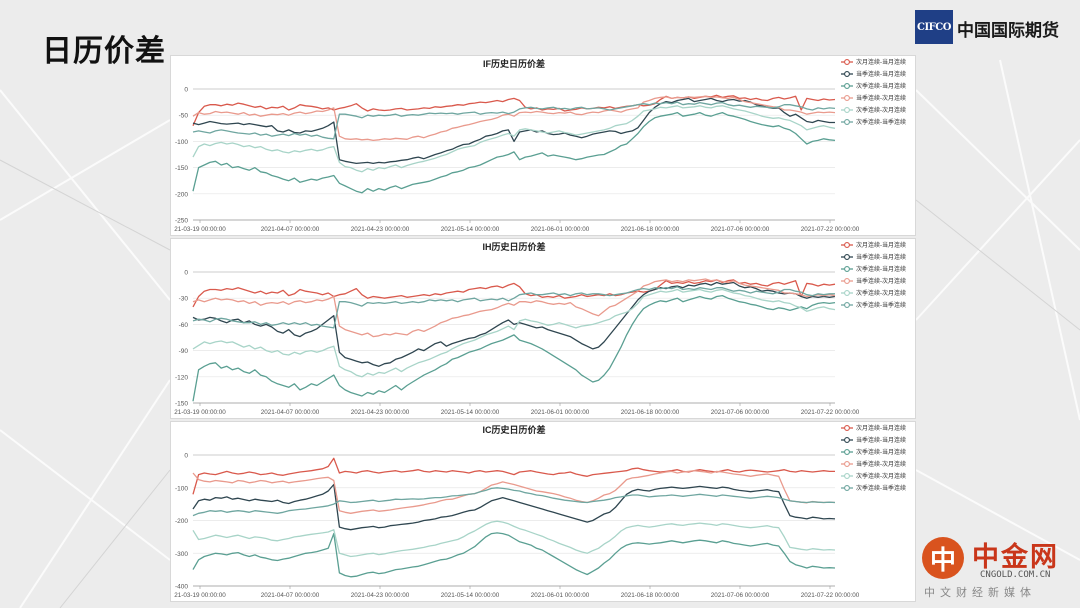 The height and width of the screenshot is (608, 1080). I want to click on cngold-watermark: 中 中金网 CNGOLD.COM.CN 中文财经新媒体, so click(995, 568).